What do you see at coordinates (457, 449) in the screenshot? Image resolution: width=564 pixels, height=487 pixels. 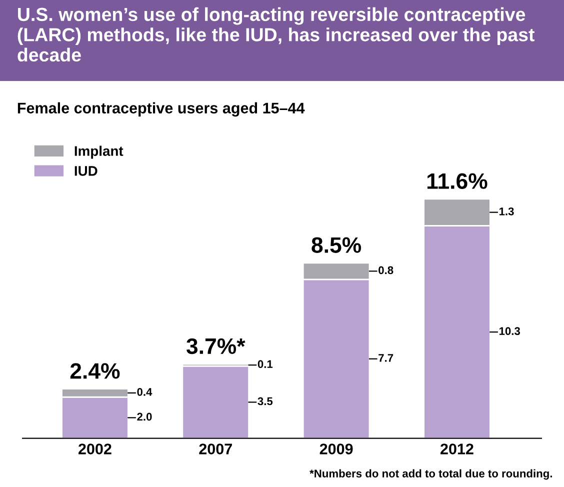 I see `x-tick-label: 2012` at bounding box center [457, 449].